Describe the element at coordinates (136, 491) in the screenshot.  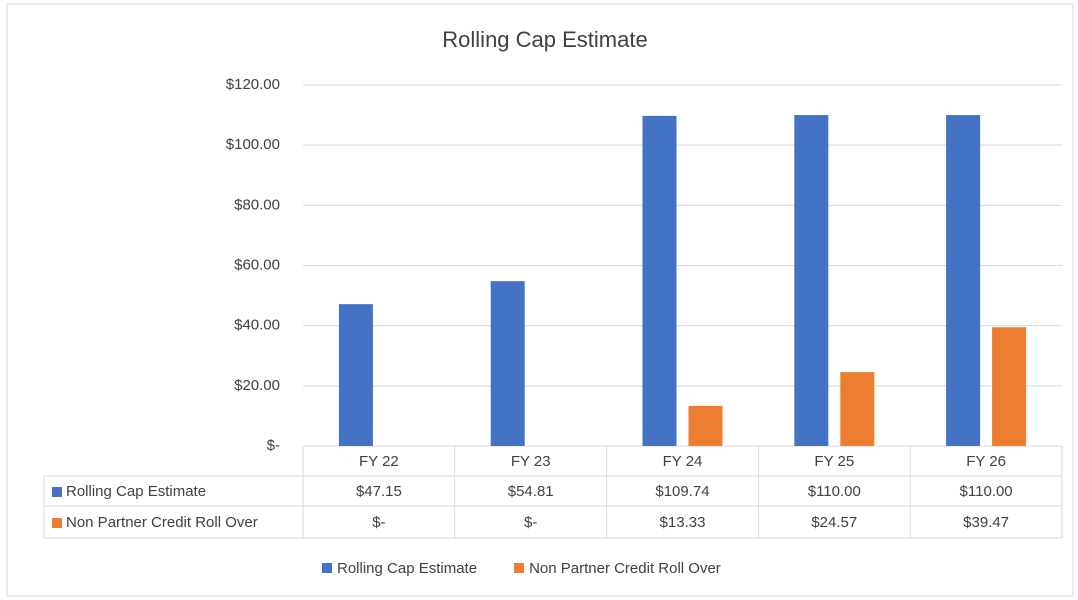
I see `table-row-label: Rolling Cap Estimate` at that location.